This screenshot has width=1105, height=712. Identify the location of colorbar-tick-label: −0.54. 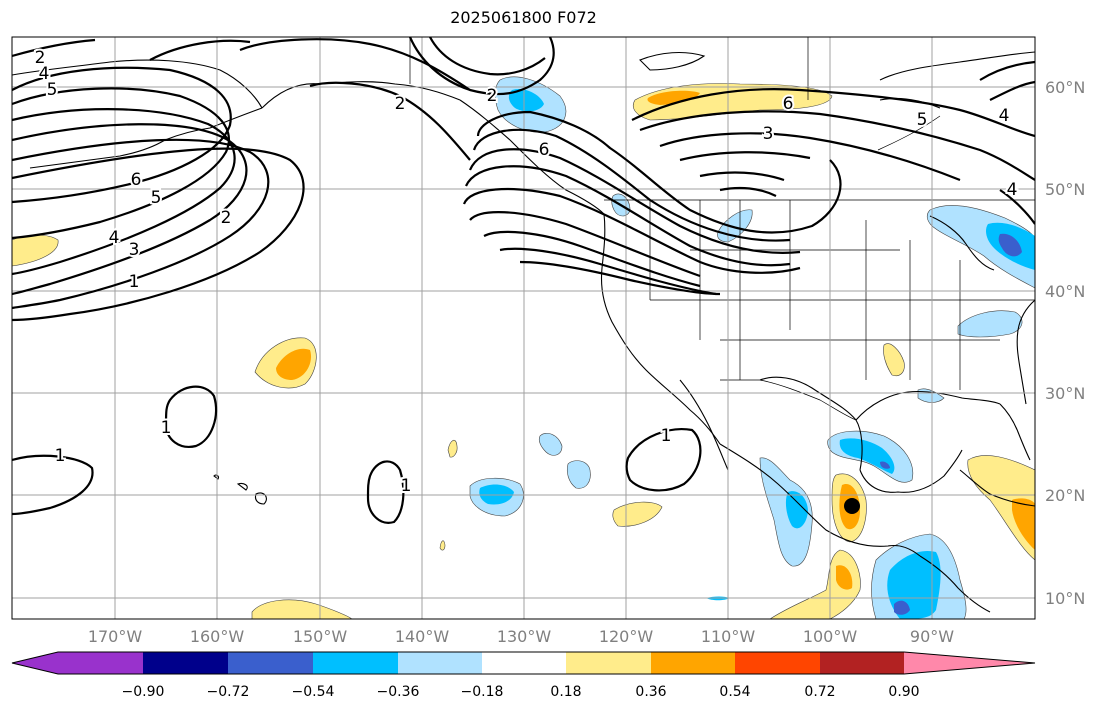
(313, 692).